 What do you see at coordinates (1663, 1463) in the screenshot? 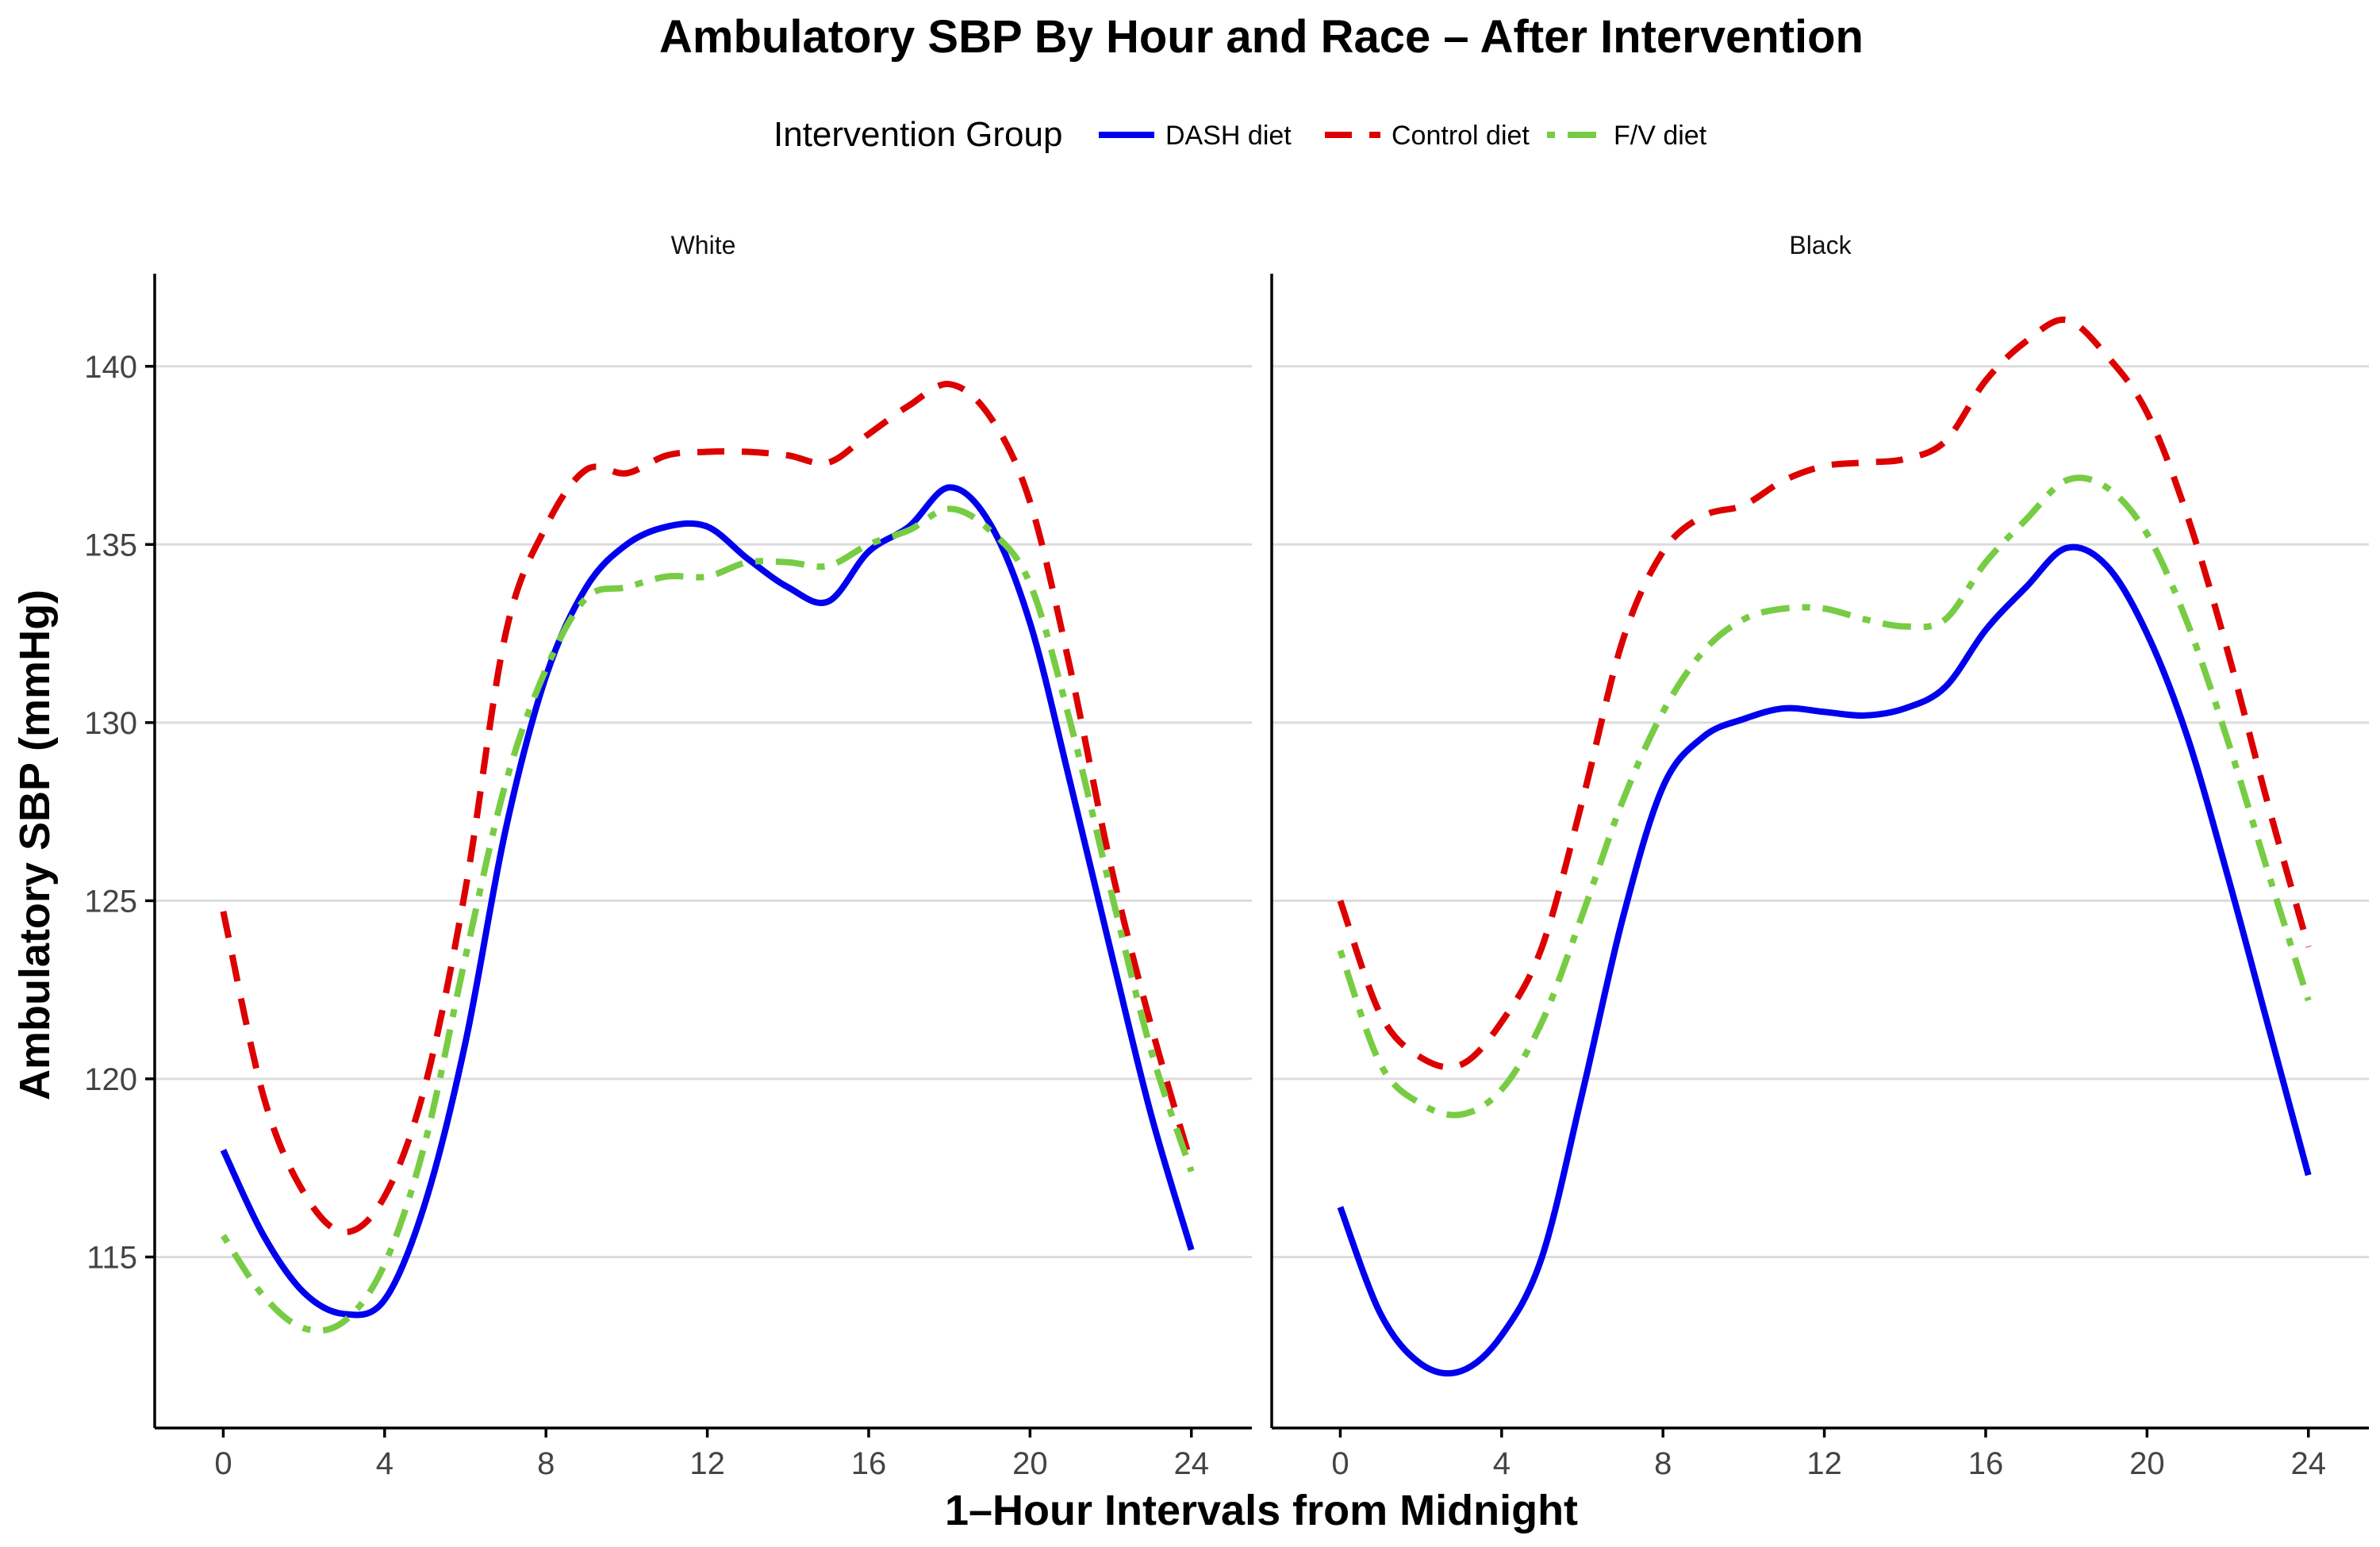
I see `x-tick-label-1-2: 8` at bounding box center [1663, 1463].